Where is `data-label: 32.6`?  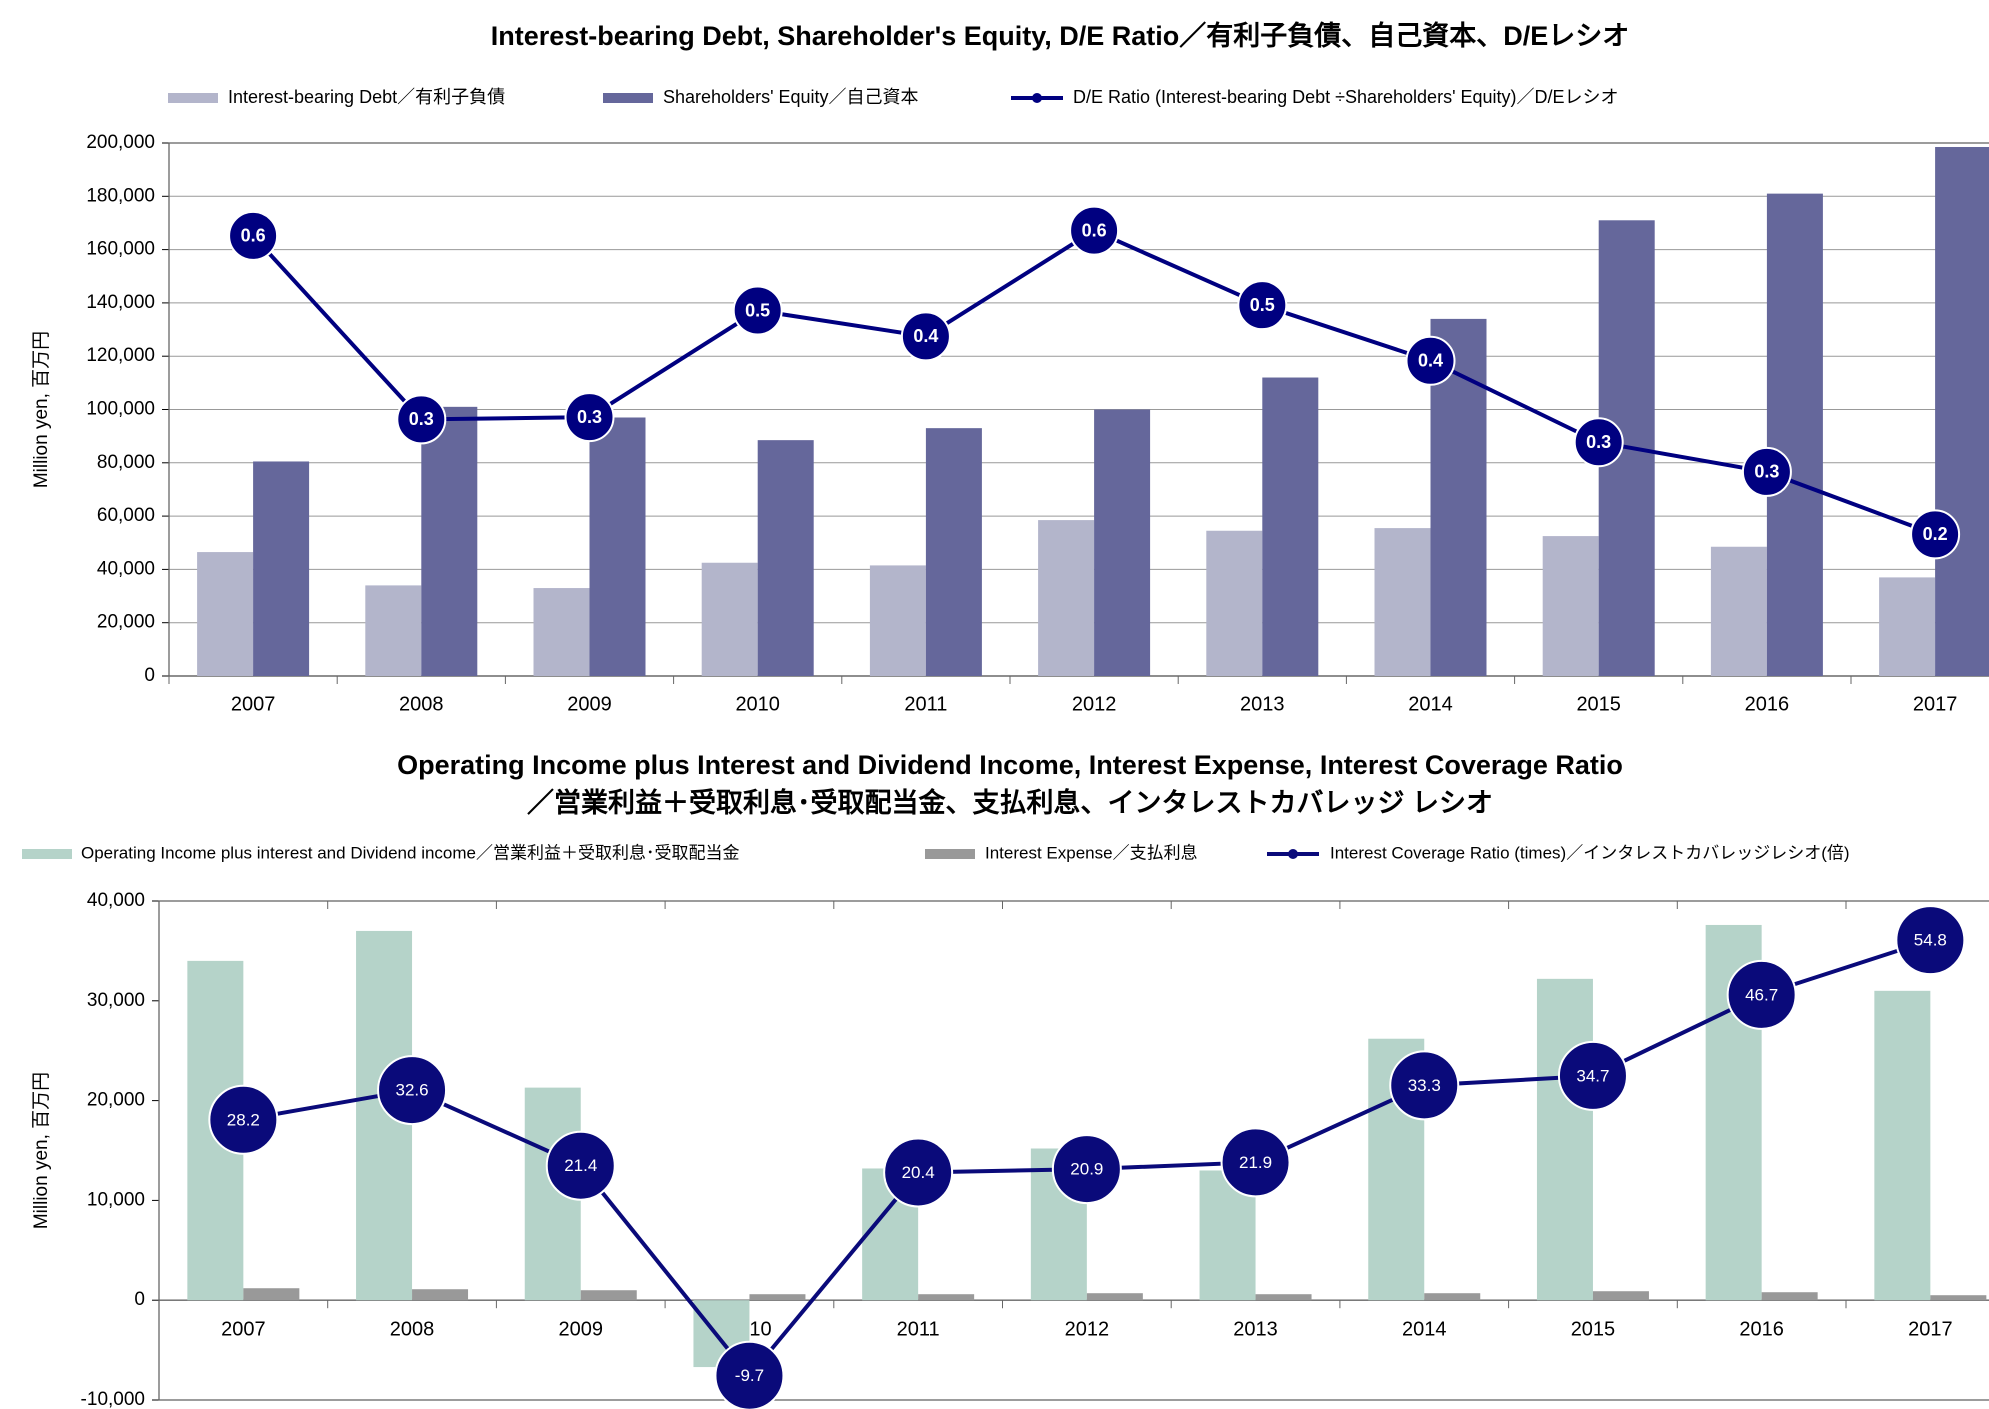 data-label: 32.6 is located at coordinates (412, 1090).